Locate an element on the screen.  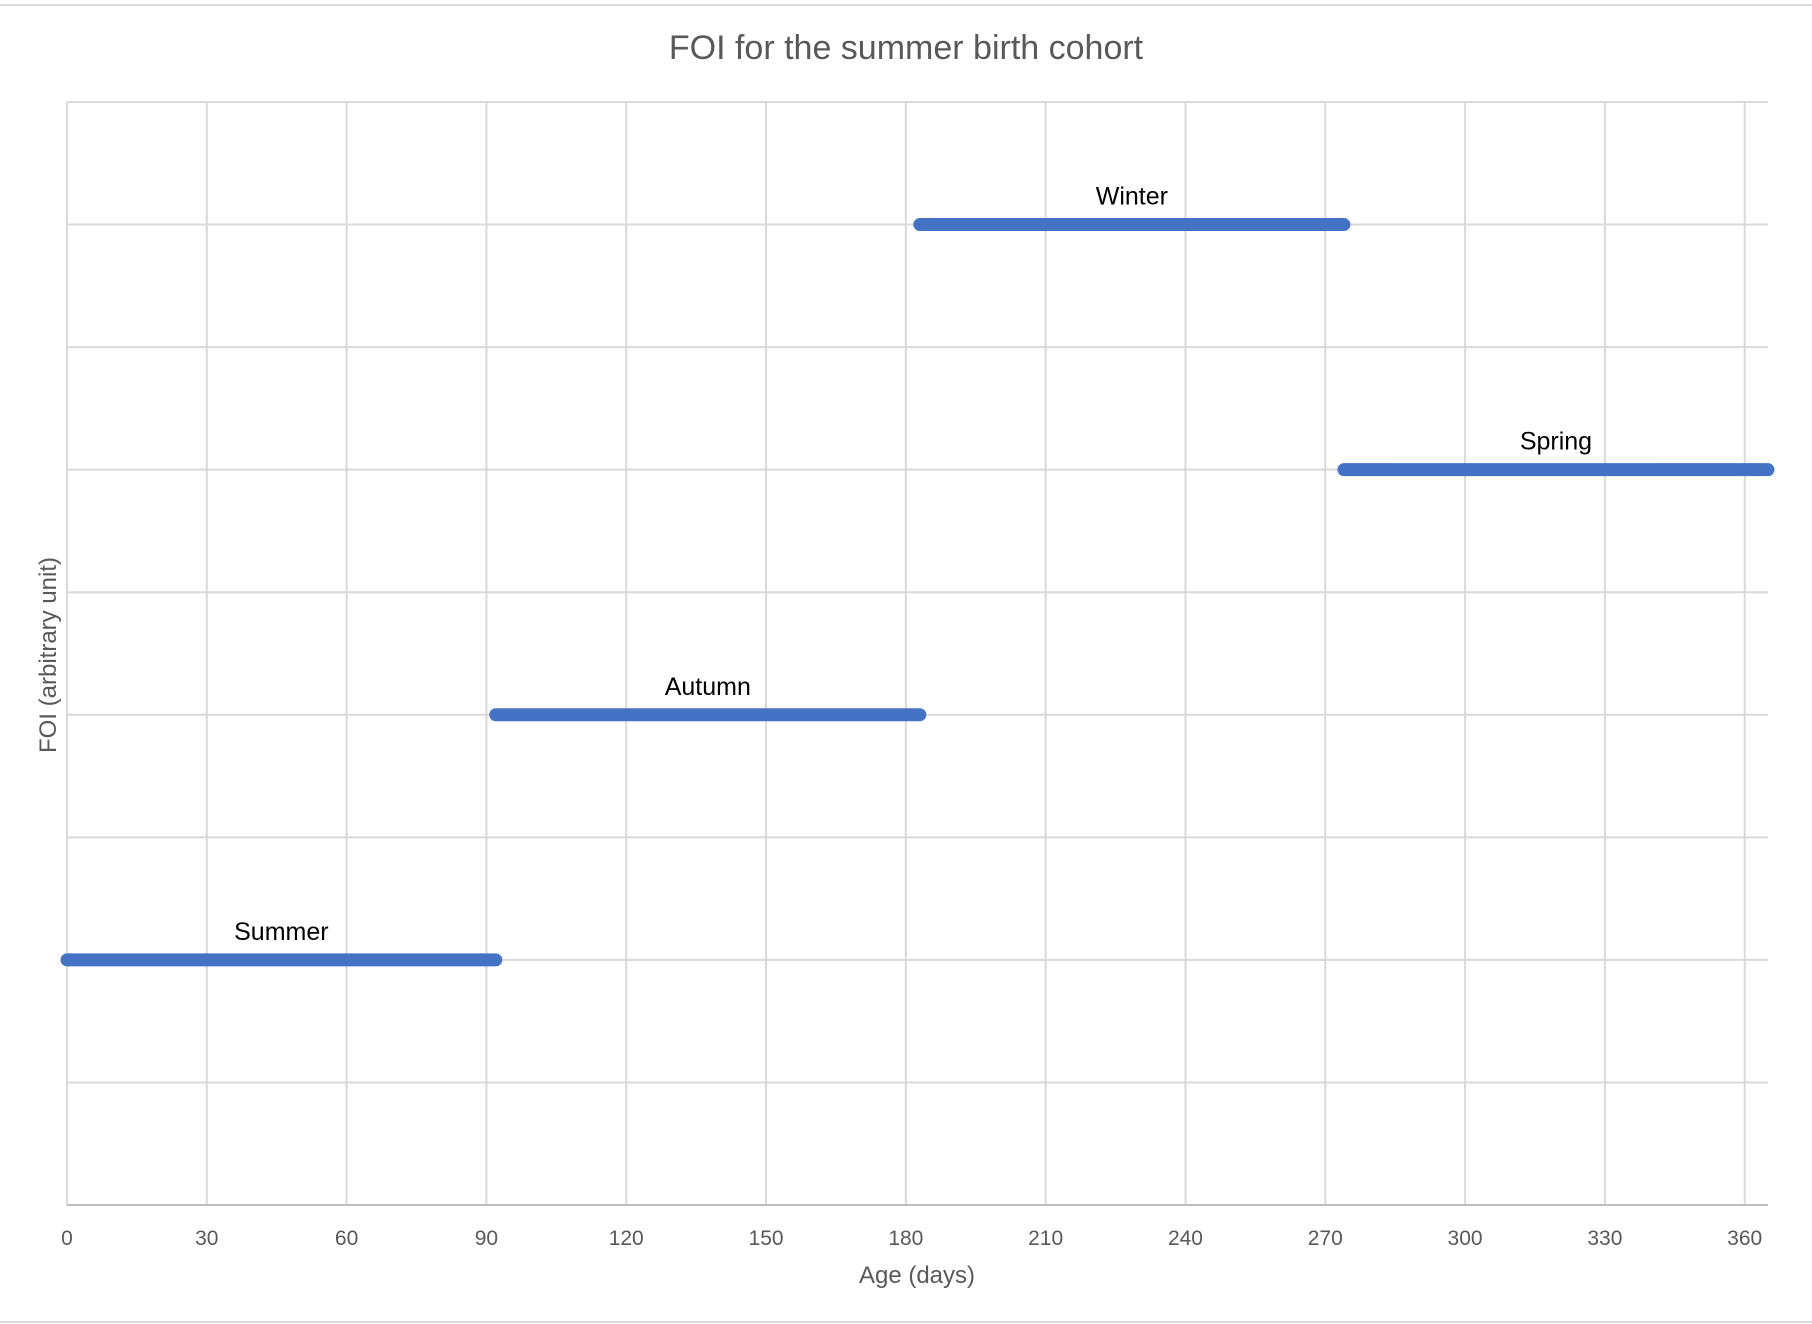
x-tick-label: 210 is located at coordinates (1045, 1238).